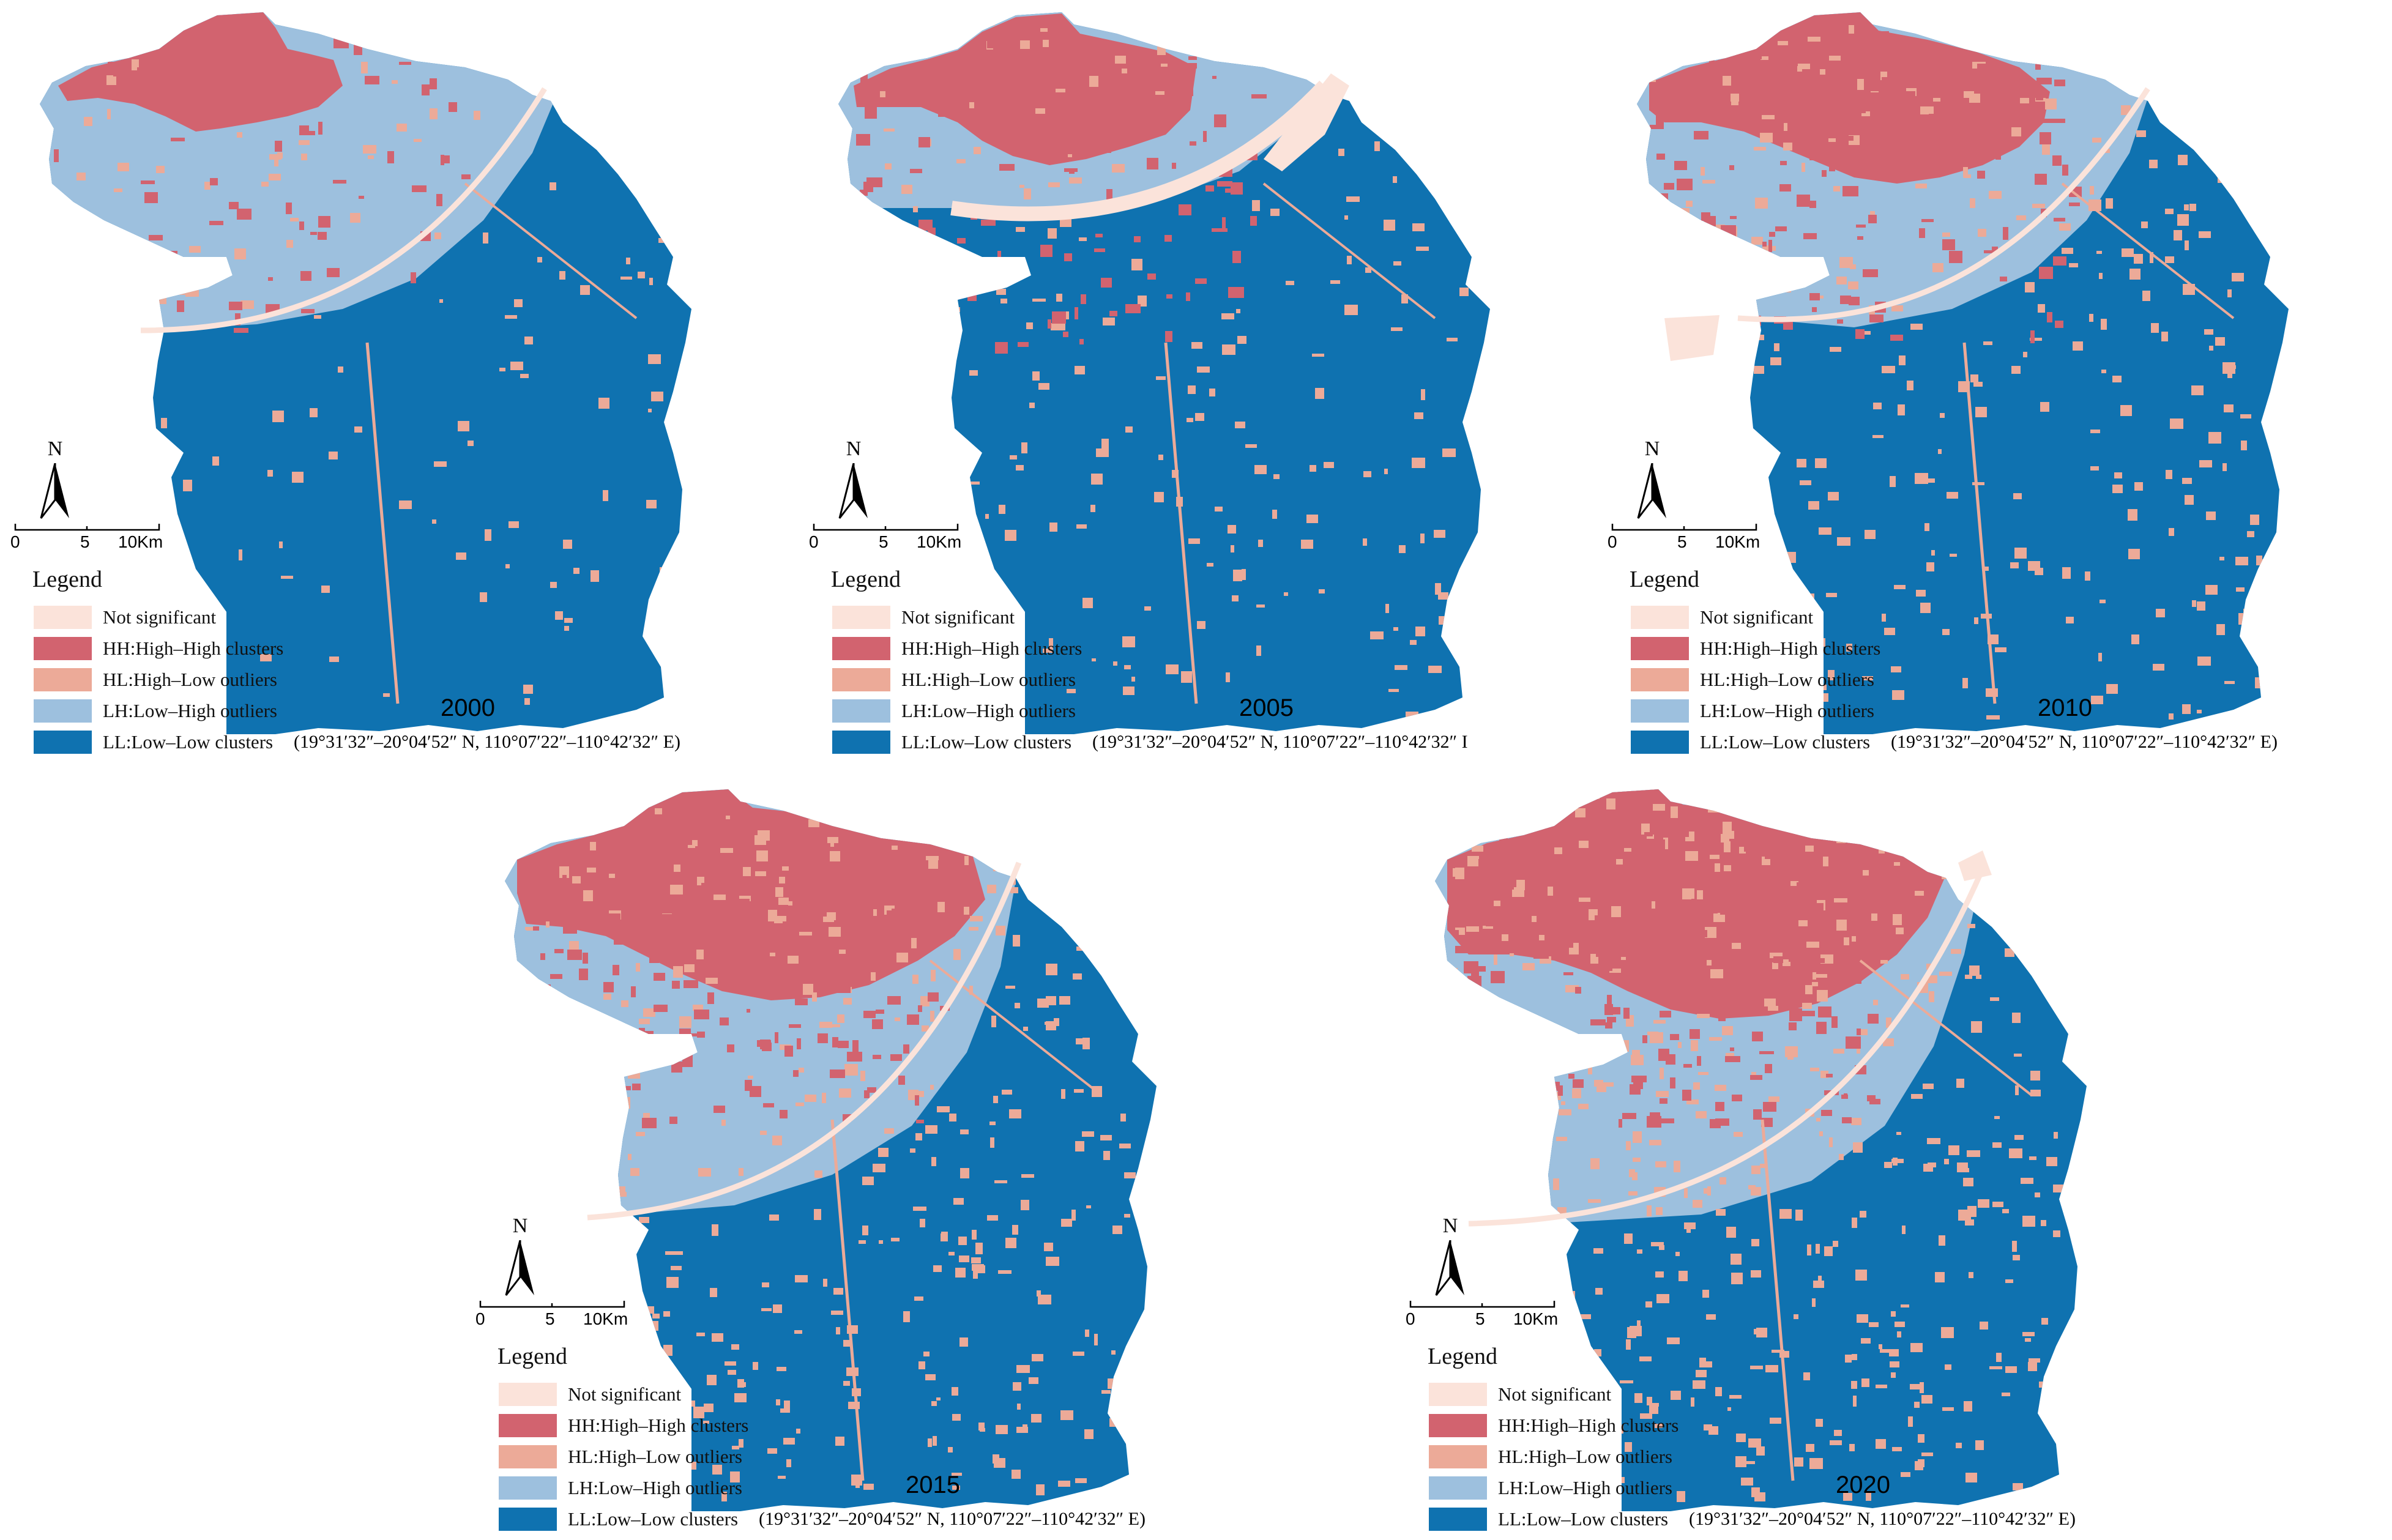  What do you see at coordinates (1863, 1484) in the screenshot?
I see `year-label: 2020` at bounding box center [1863, 1484].